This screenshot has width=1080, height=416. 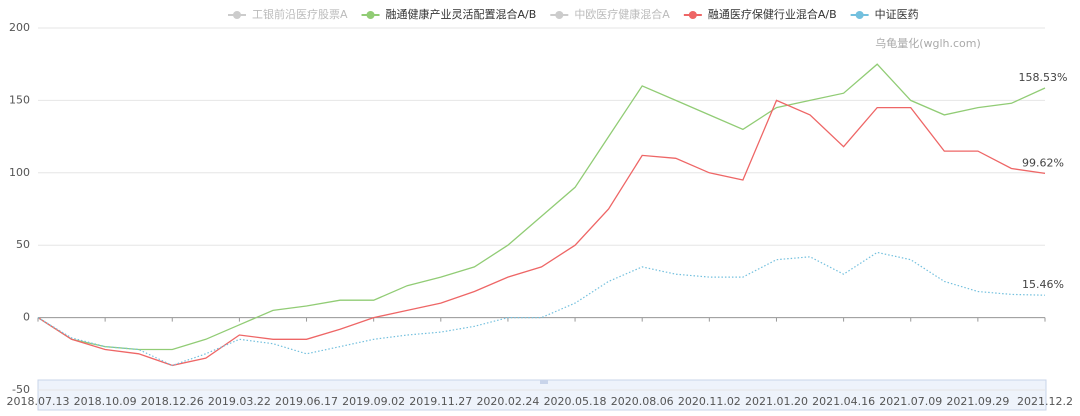 What do you see at coordinates (542, 395) in the screenshot?
I see `zoom-slider` at bounding box center [542, 395].